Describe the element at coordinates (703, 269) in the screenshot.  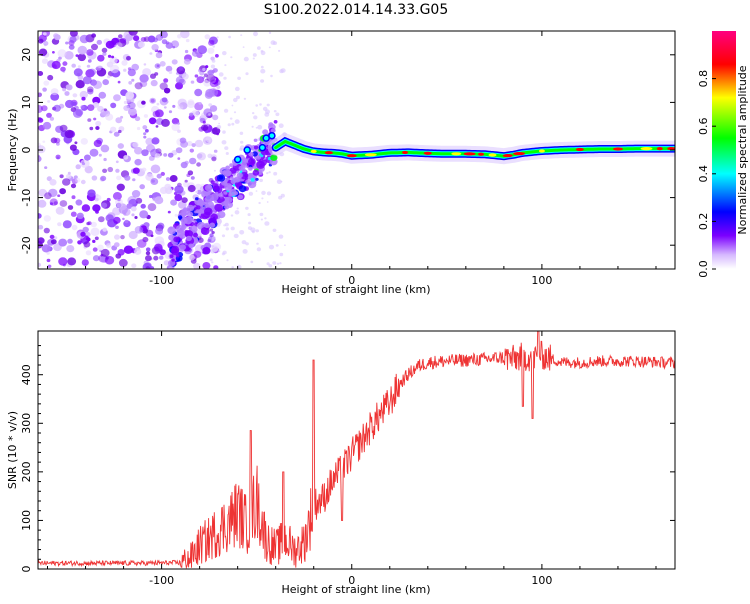
I see `cb-tick-label-0: 0.0` at that location.